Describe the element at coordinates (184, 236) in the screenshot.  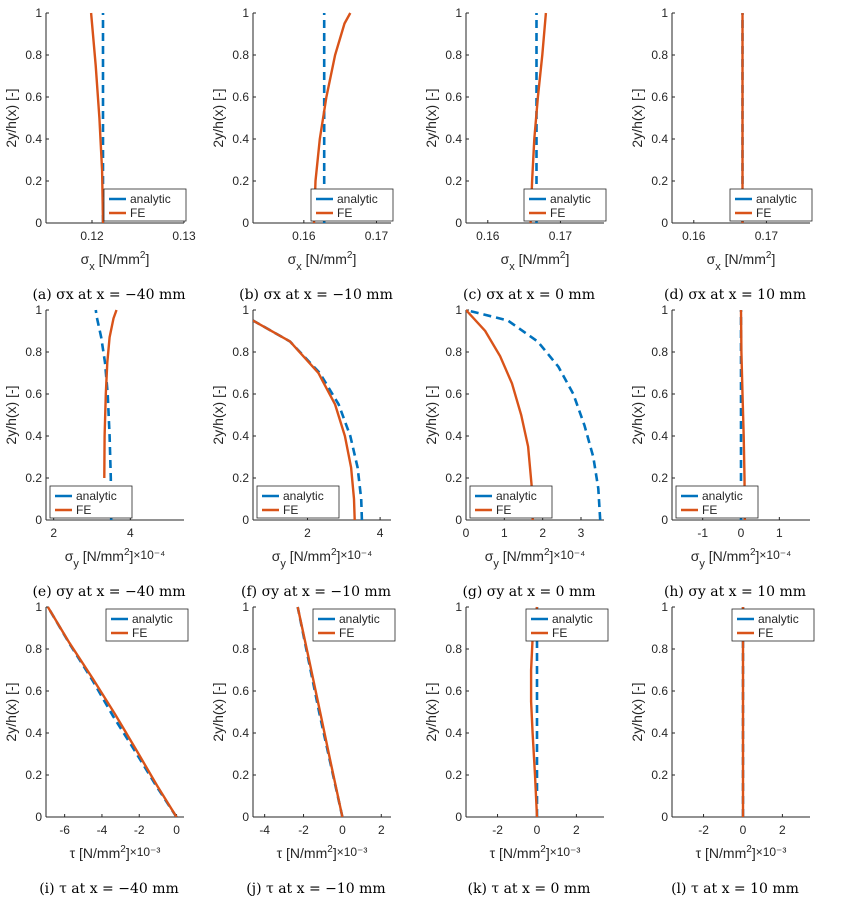
I see `x-tick-label: 0.13` at that location.